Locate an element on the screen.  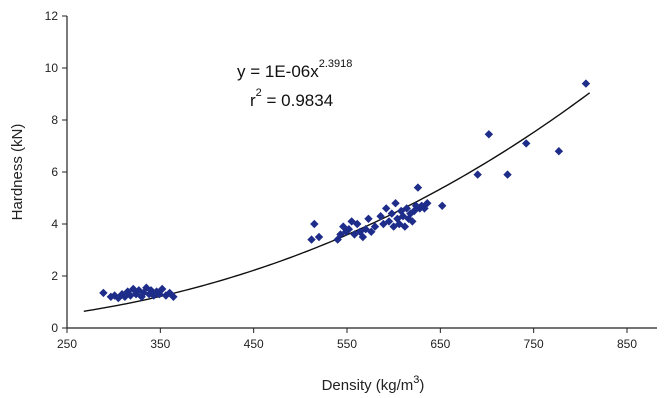
y-tick-label: 8 is located at coordinates (54, 120).